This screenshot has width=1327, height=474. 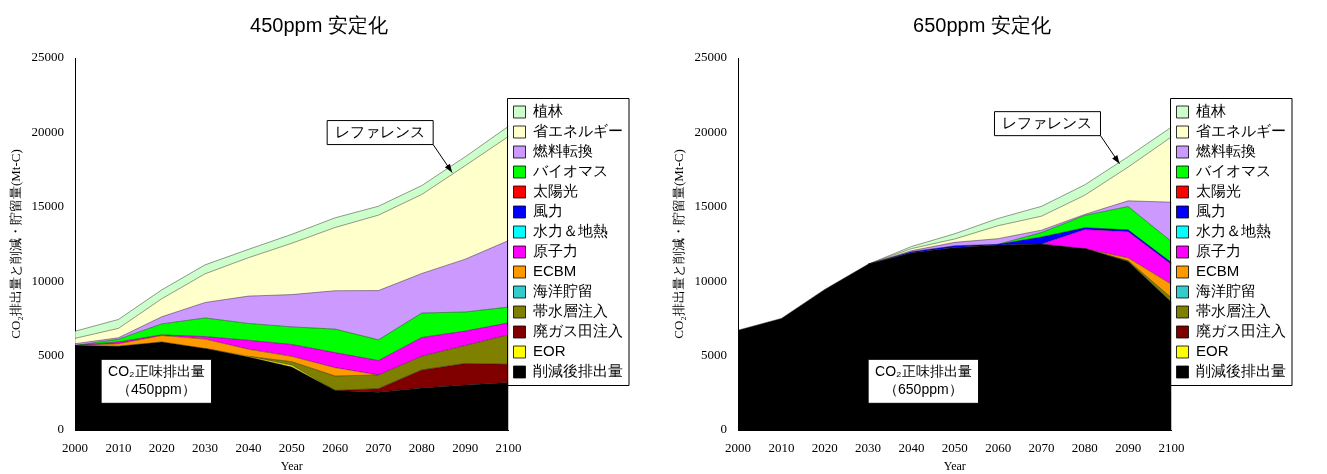 I want to click on chart-title: 650ppm 安定化, so click(x=982, y=24).